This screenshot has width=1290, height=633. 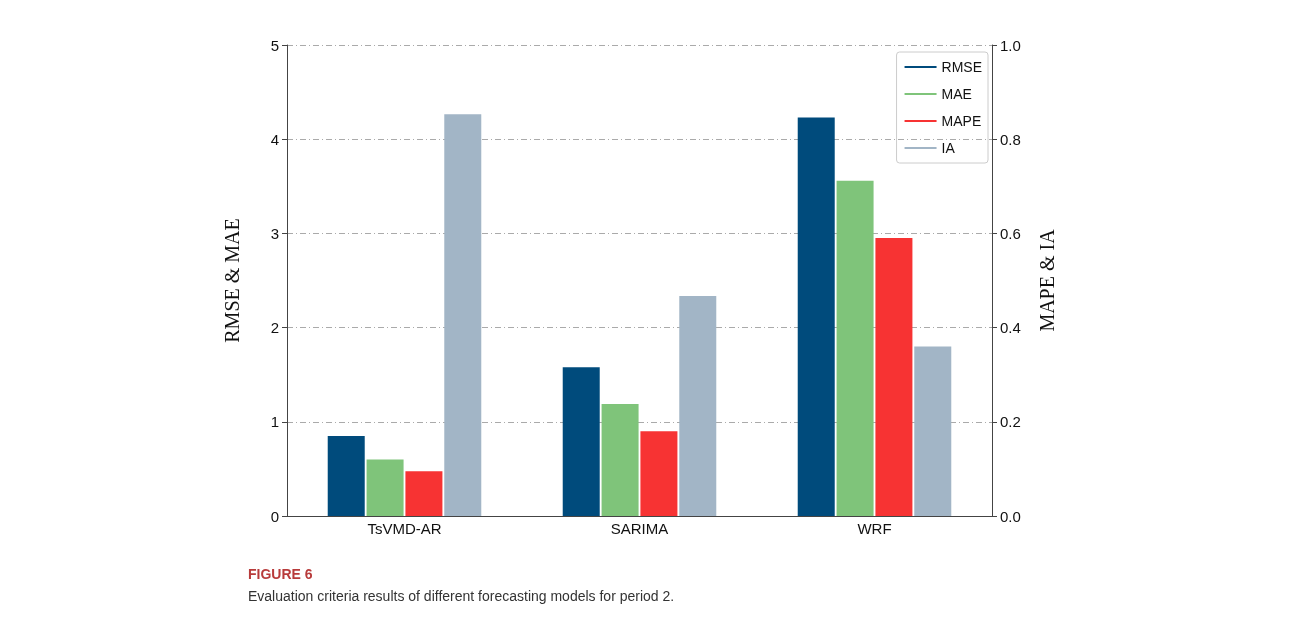 I want to click on x-tick-label: TsVMD-AR, so click(x=404, y=528).